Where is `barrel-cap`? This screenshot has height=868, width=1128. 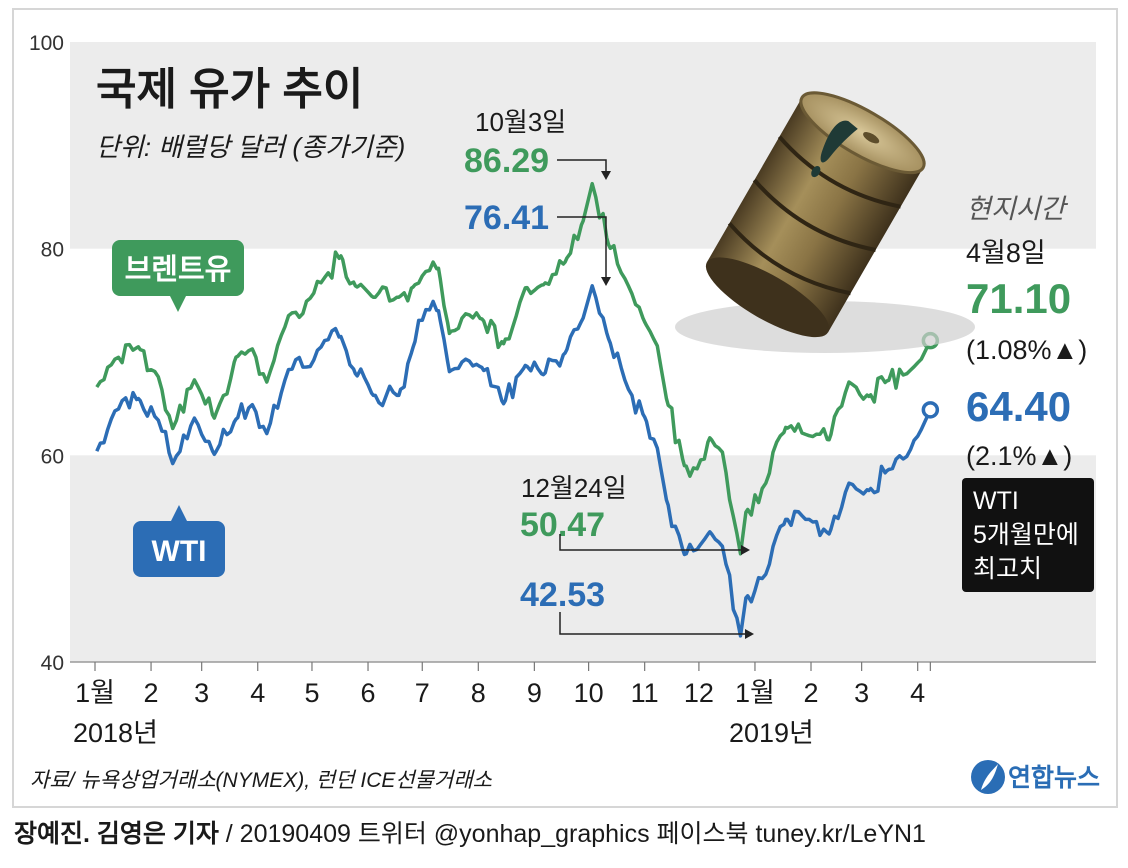 barrel-cap is located at coordinates (871, 138).